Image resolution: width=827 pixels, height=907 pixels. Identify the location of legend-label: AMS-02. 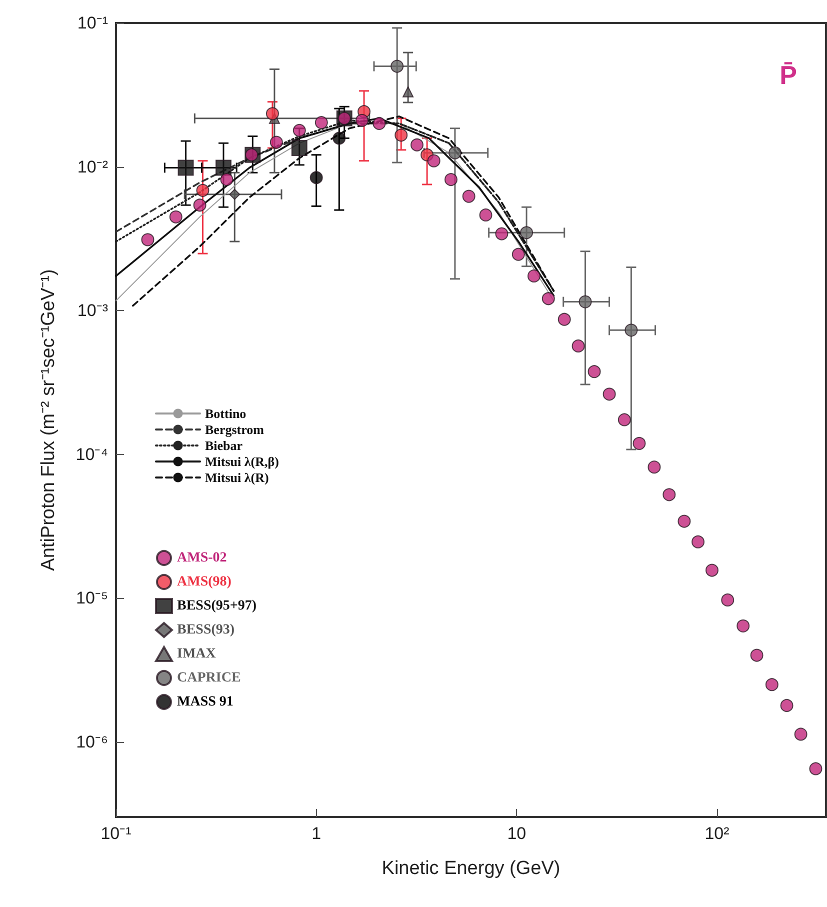
(202, 558).